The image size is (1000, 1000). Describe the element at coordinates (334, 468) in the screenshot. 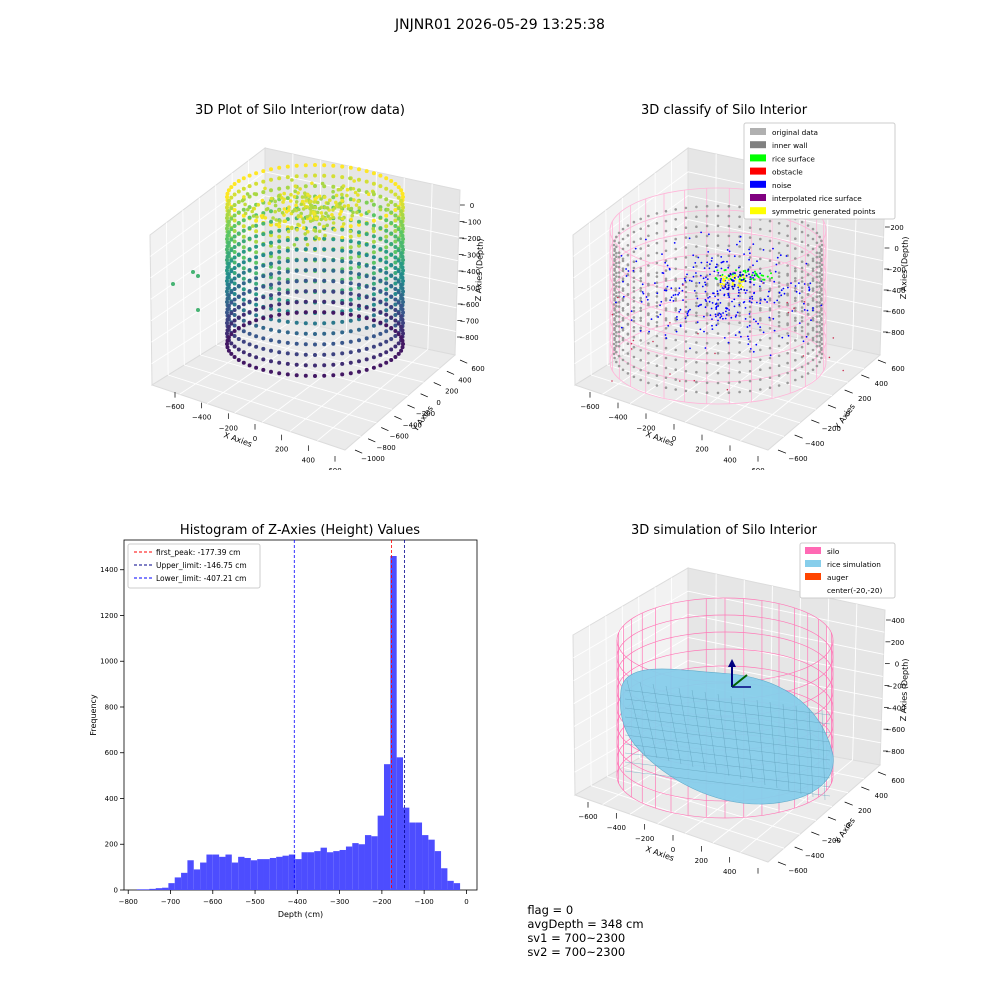

I see `p1-x-tick-label: 600` at that location.